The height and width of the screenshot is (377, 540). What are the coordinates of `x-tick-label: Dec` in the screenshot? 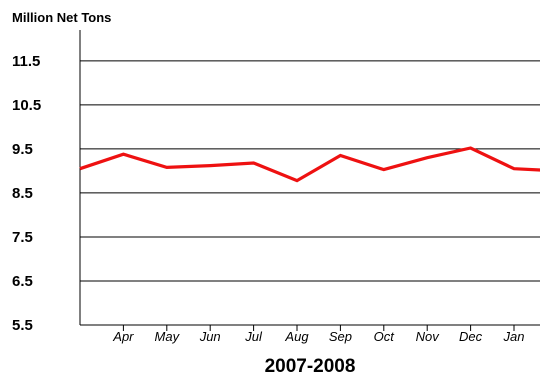 It's located at (471, 336).